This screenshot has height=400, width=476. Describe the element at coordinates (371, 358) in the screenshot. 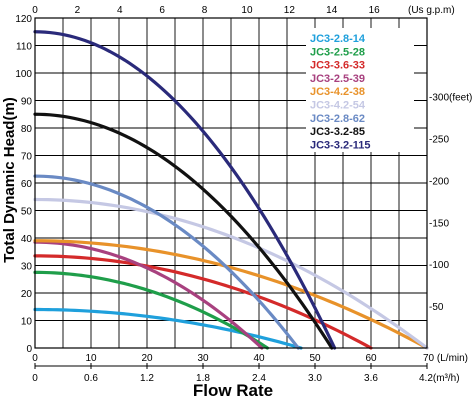

I see `x-tick-label: 60` at that location.